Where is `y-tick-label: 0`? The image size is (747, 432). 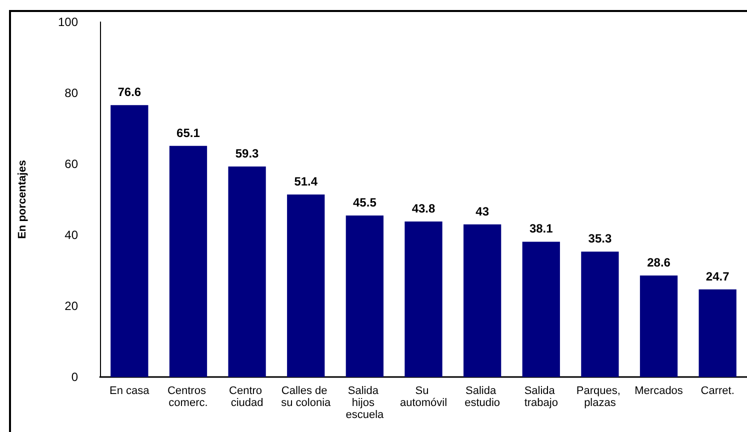
y-tick-label: 0 is located at coordinates (74, 377).